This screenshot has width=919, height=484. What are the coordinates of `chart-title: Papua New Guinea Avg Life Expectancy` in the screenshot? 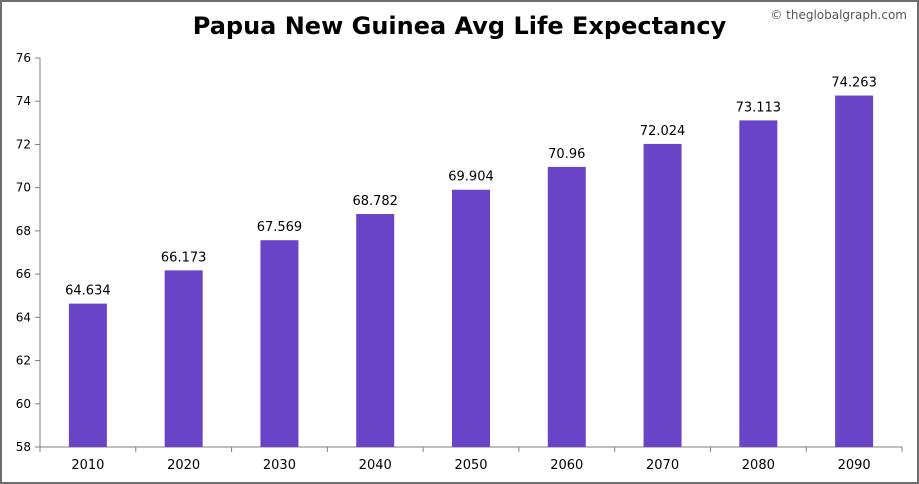 It's located at (459, 26).